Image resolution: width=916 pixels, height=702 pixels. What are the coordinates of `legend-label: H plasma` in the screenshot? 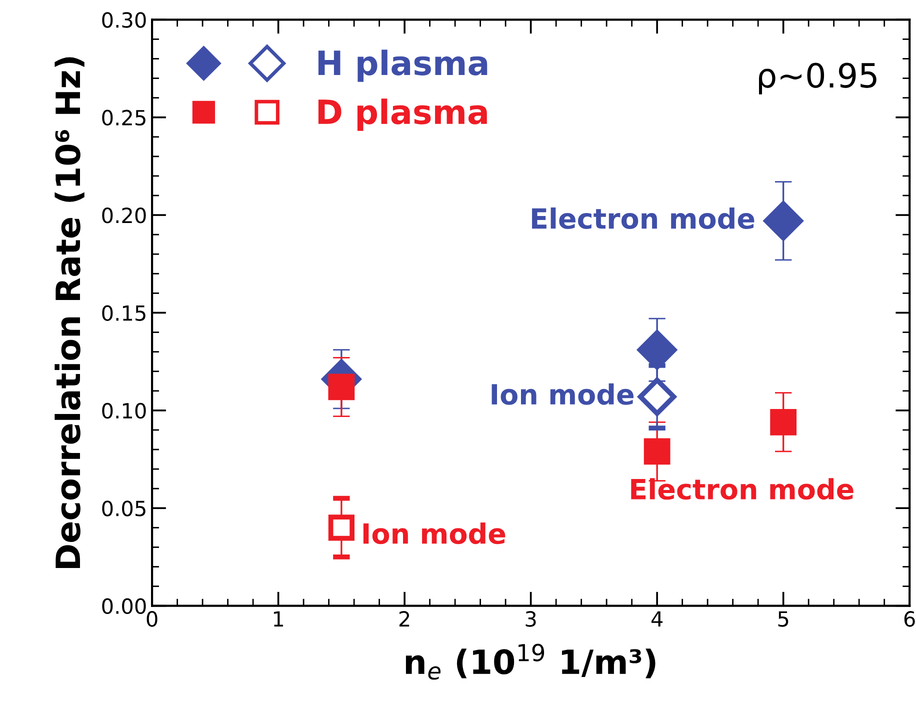 It's located at (403, 66).